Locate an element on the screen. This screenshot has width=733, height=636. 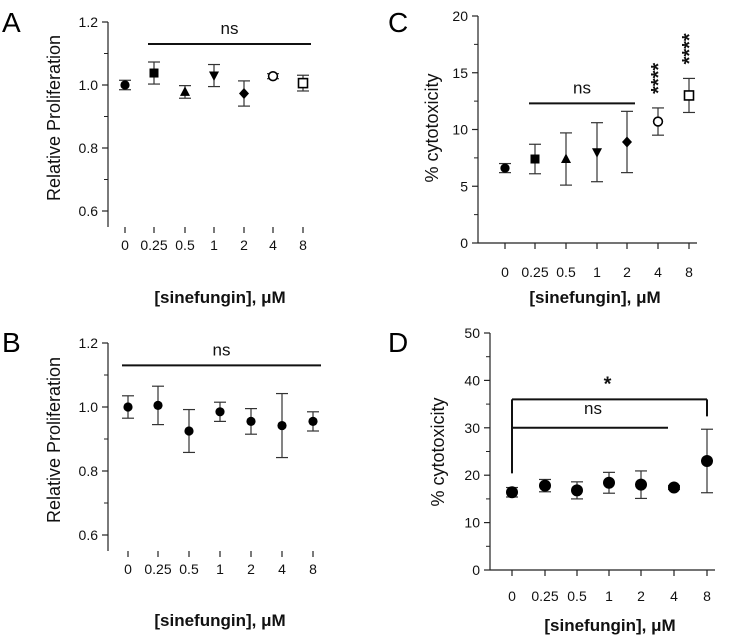
panel-c-data-point-0.25 is located at coordinates (535, 159).